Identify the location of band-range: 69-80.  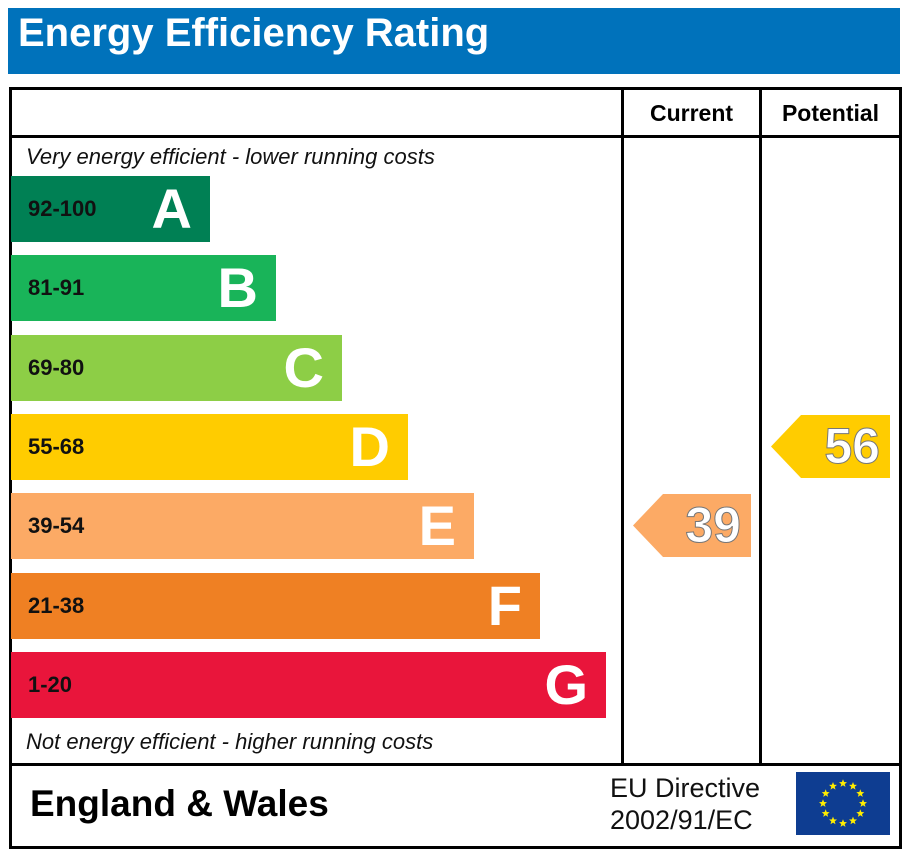
(56, 367).